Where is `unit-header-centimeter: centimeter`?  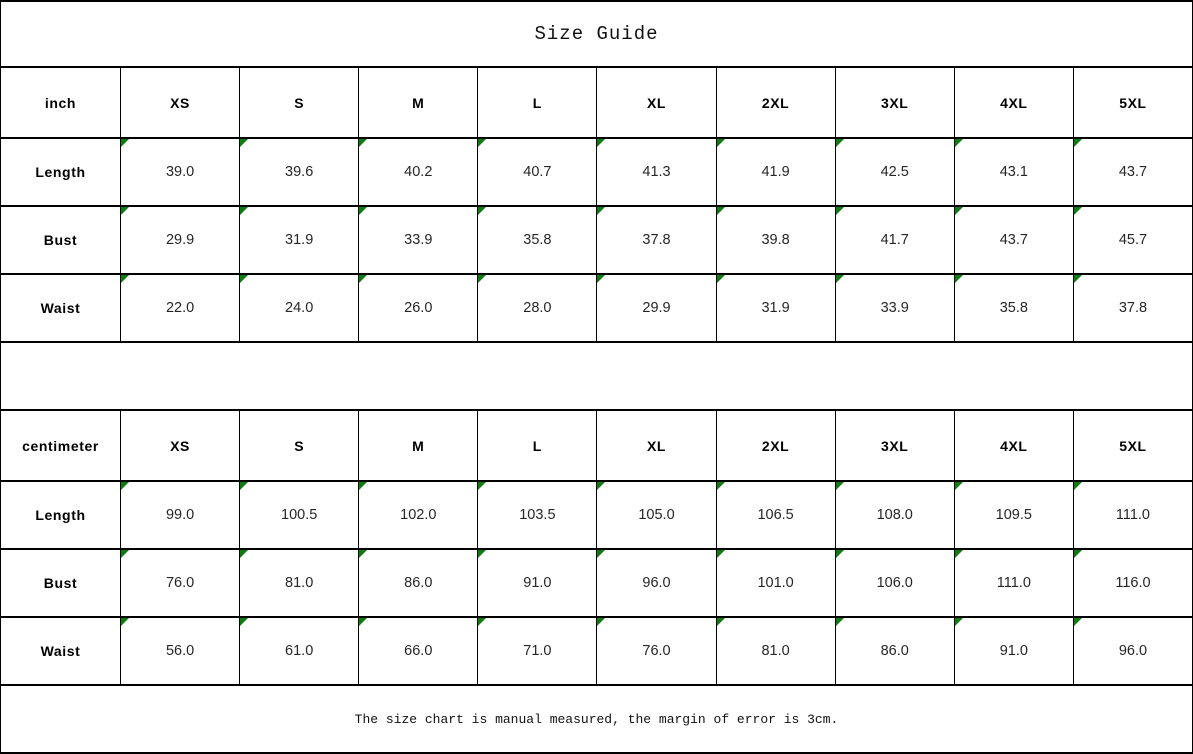 unit-header-centimeter: centimeter is located at coordinates (60, 445).